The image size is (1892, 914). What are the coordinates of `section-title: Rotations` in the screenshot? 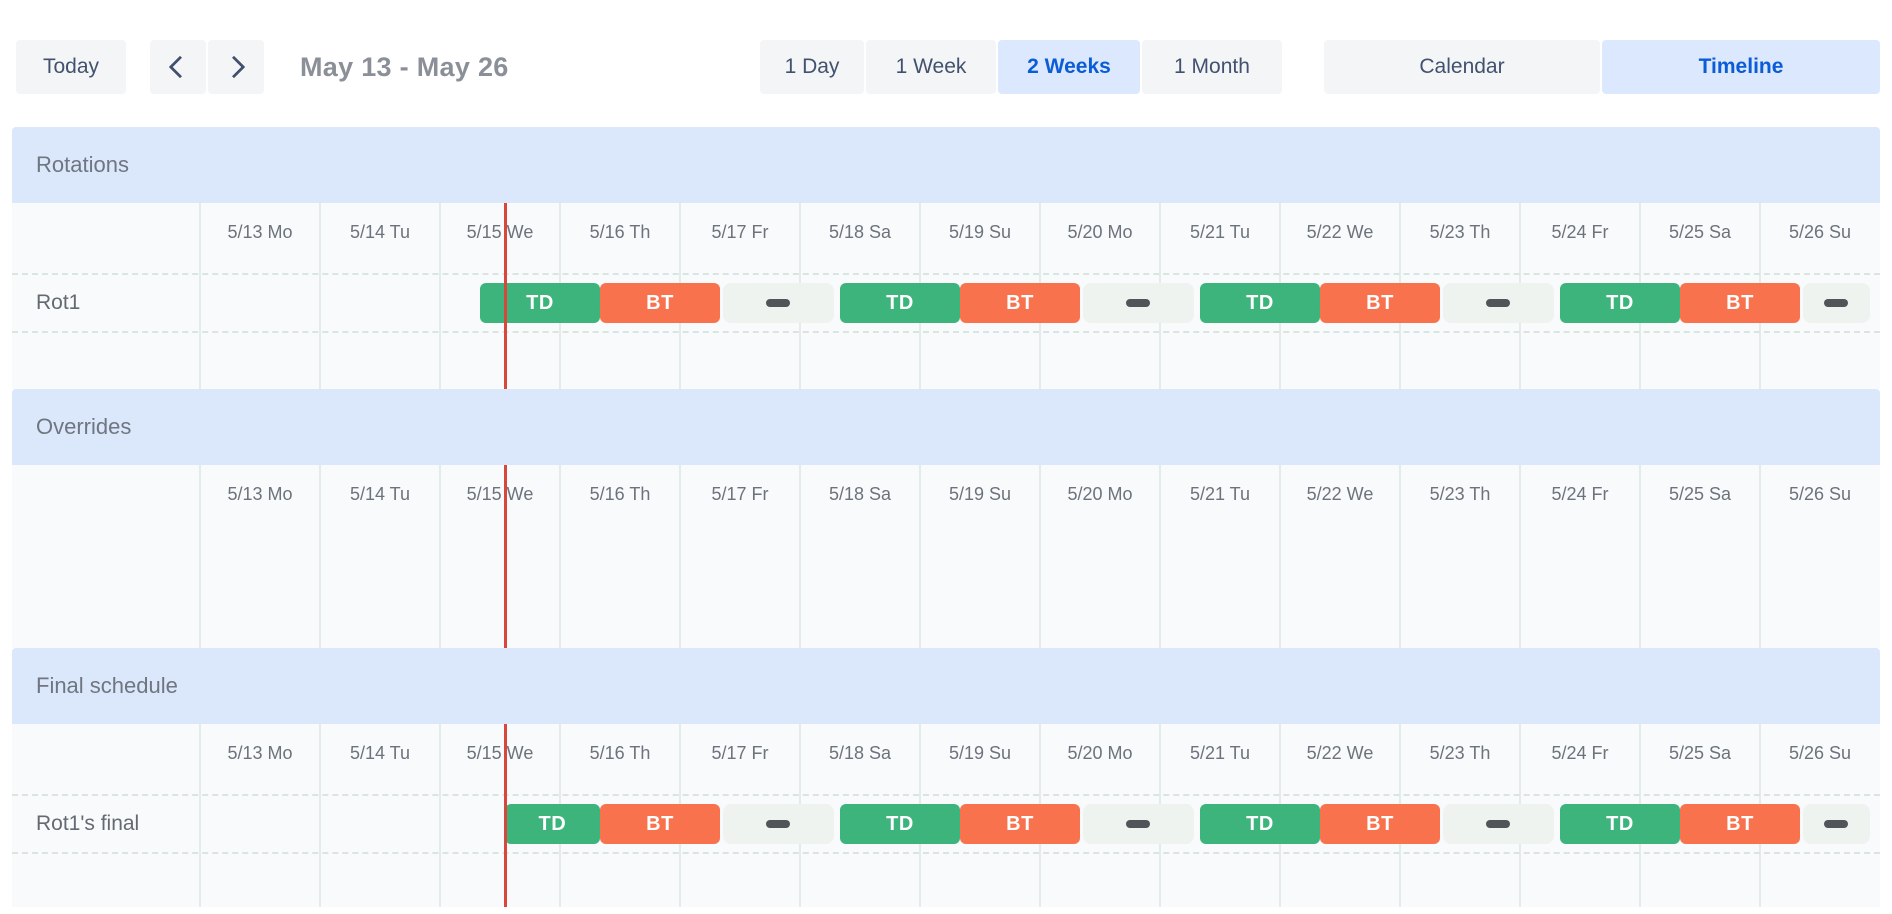 It's located at (82, 164).